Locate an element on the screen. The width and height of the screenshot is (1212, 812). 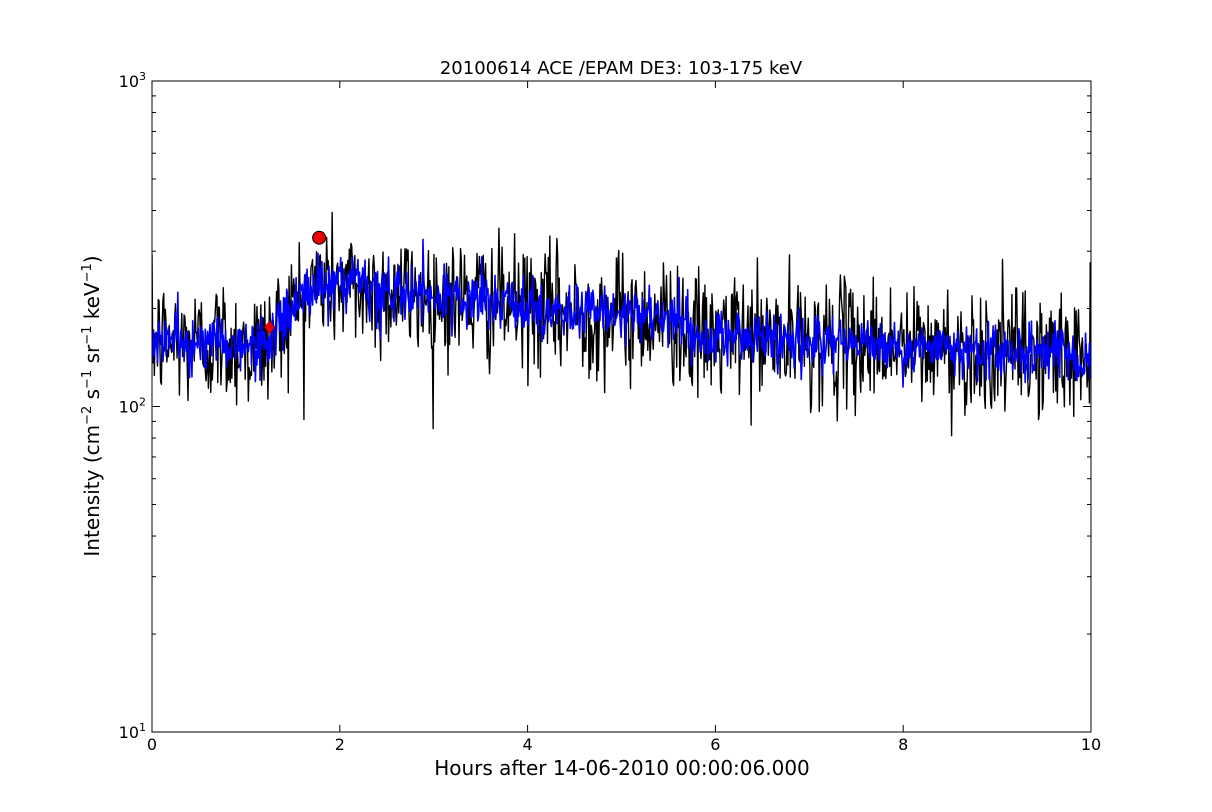
x-tick-label: 4 is located at coordinates (528, 744).